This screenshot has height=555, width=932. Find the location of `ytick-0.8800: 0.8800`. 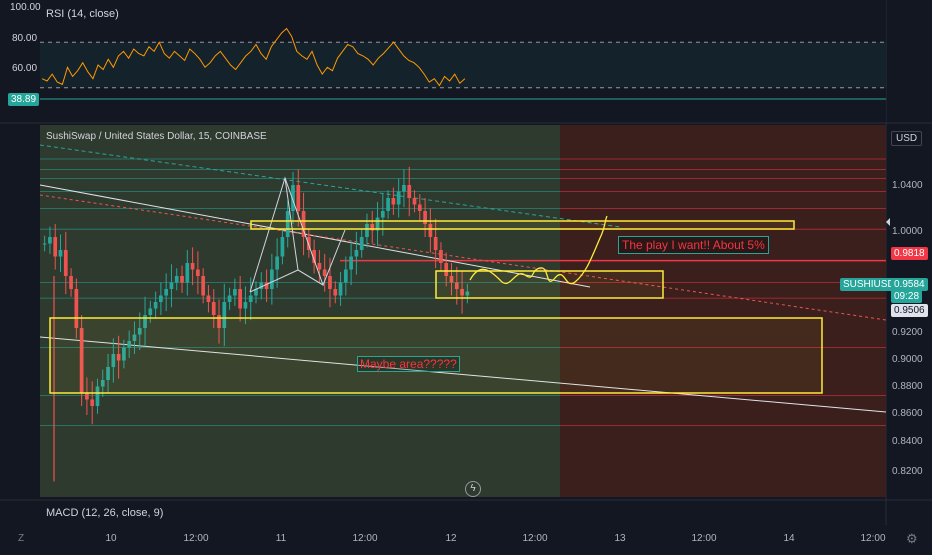

ytick-0.8800: 0.8800 is located at coordinates (907, 386).